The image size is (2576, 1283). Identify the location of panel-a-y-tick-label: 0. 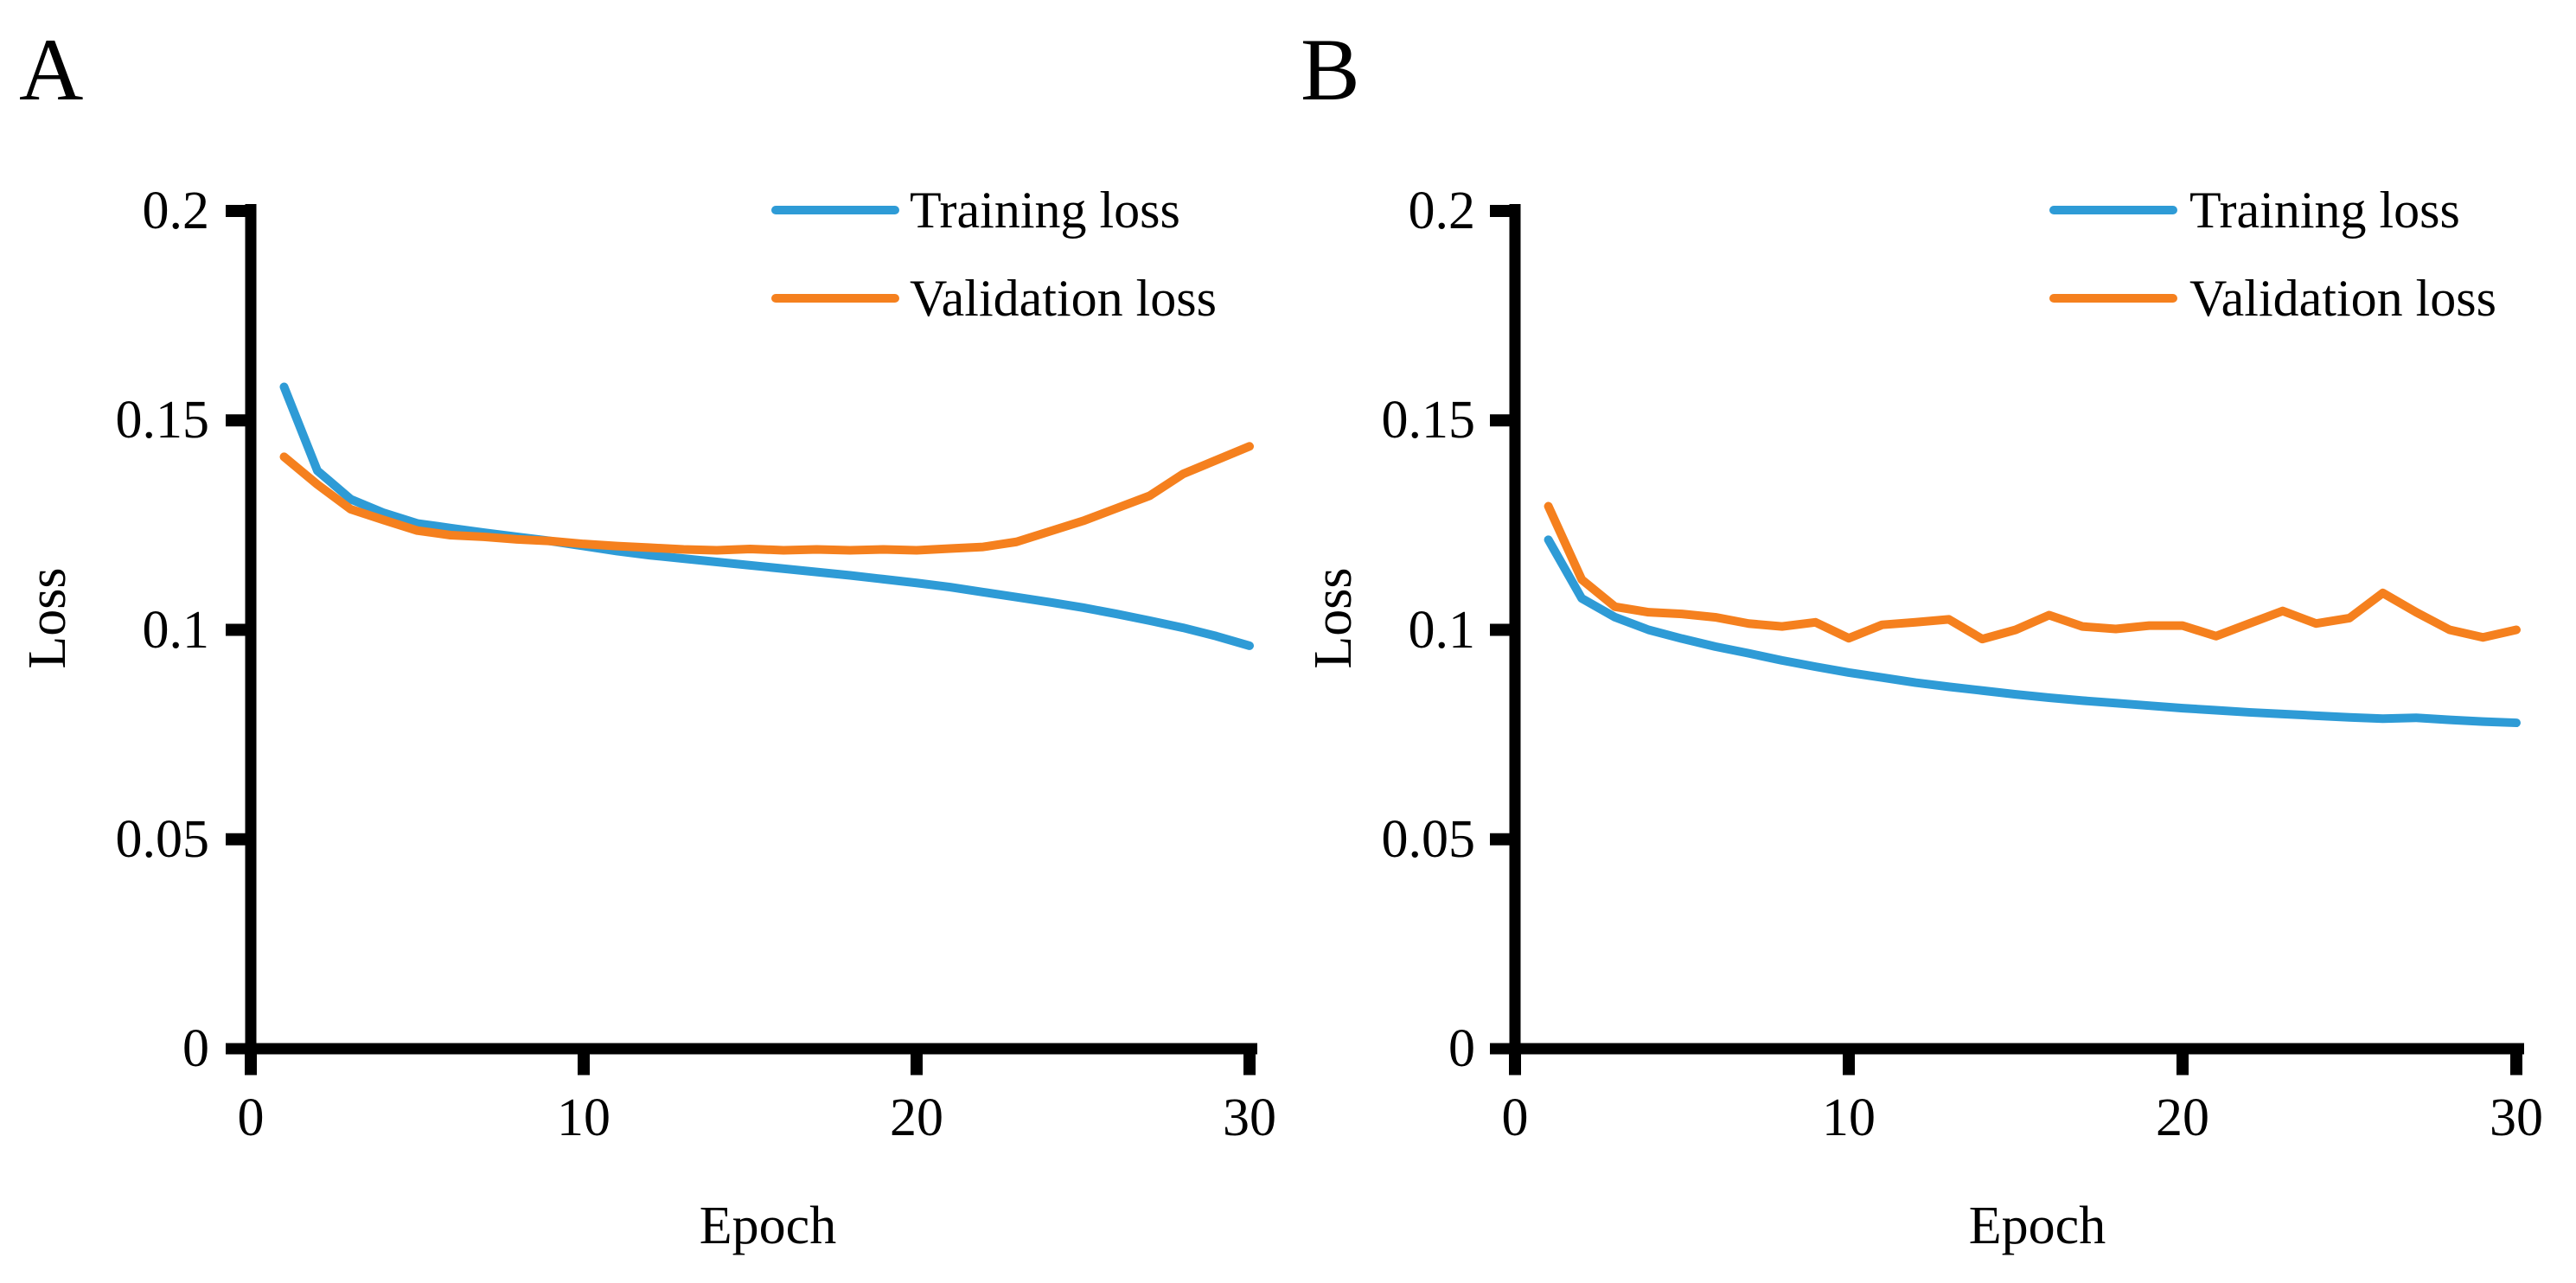
(196, 1048).